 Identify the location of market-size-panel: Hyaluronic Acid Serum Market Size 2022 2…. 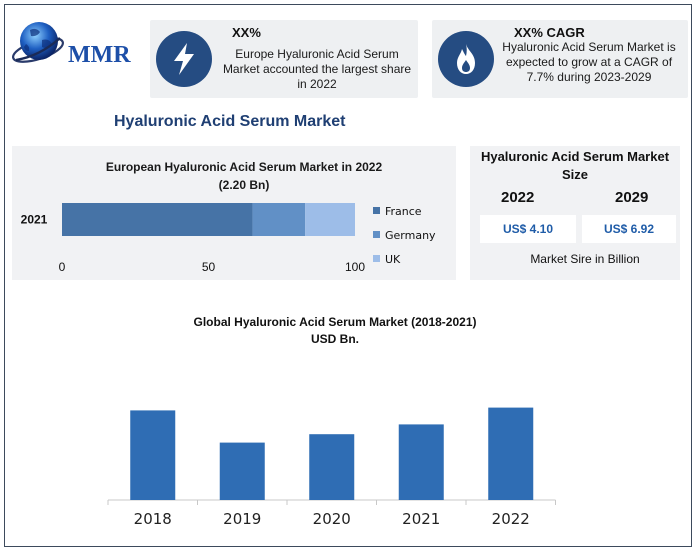
(575, 213).